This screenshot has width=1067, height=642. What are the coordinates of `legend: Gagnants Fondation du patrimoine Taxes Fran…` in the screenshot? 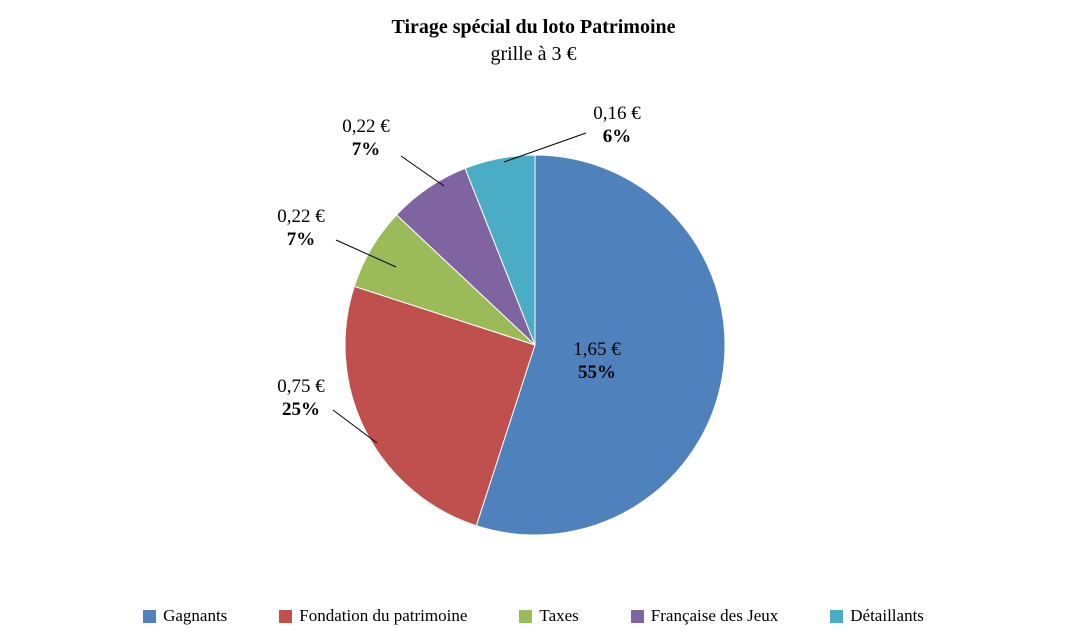 It's located at (533, 616).